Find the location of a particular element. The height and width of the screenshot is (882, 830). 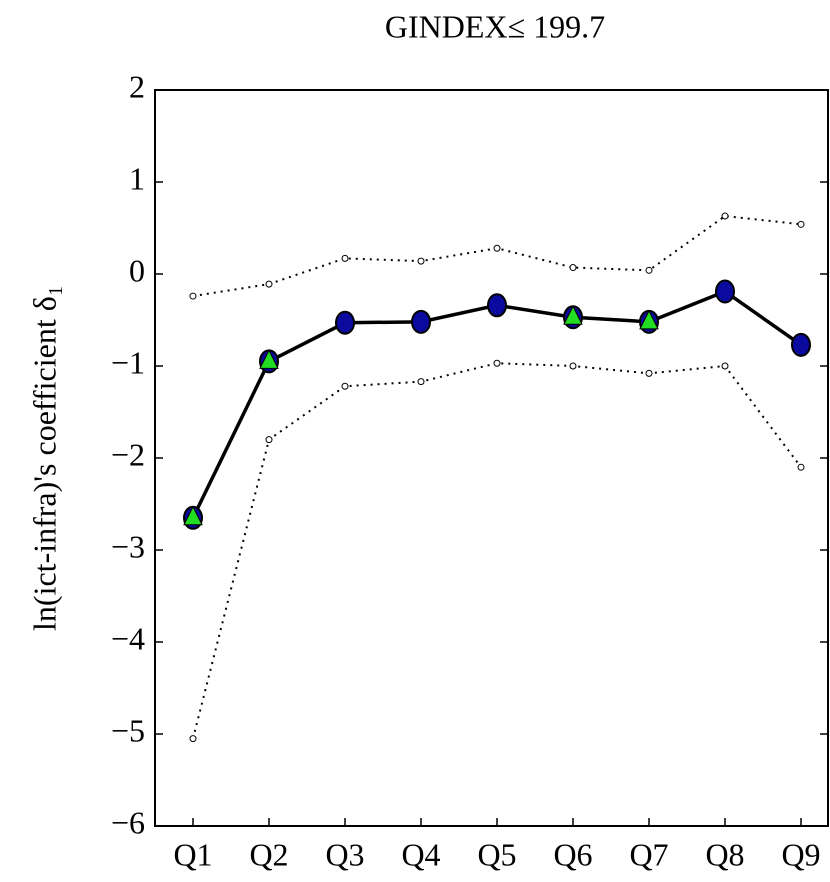

x-tick-label: Q7 is located at coordinates (648, 854).